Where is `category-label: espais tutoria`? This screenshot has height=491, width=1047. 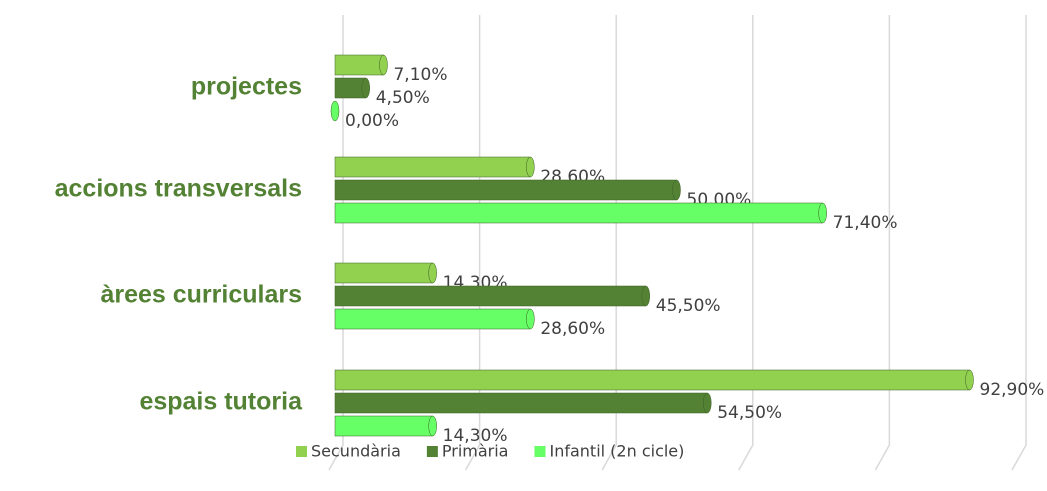
category-label: espais tutoria is located at coordinates (221, 402).